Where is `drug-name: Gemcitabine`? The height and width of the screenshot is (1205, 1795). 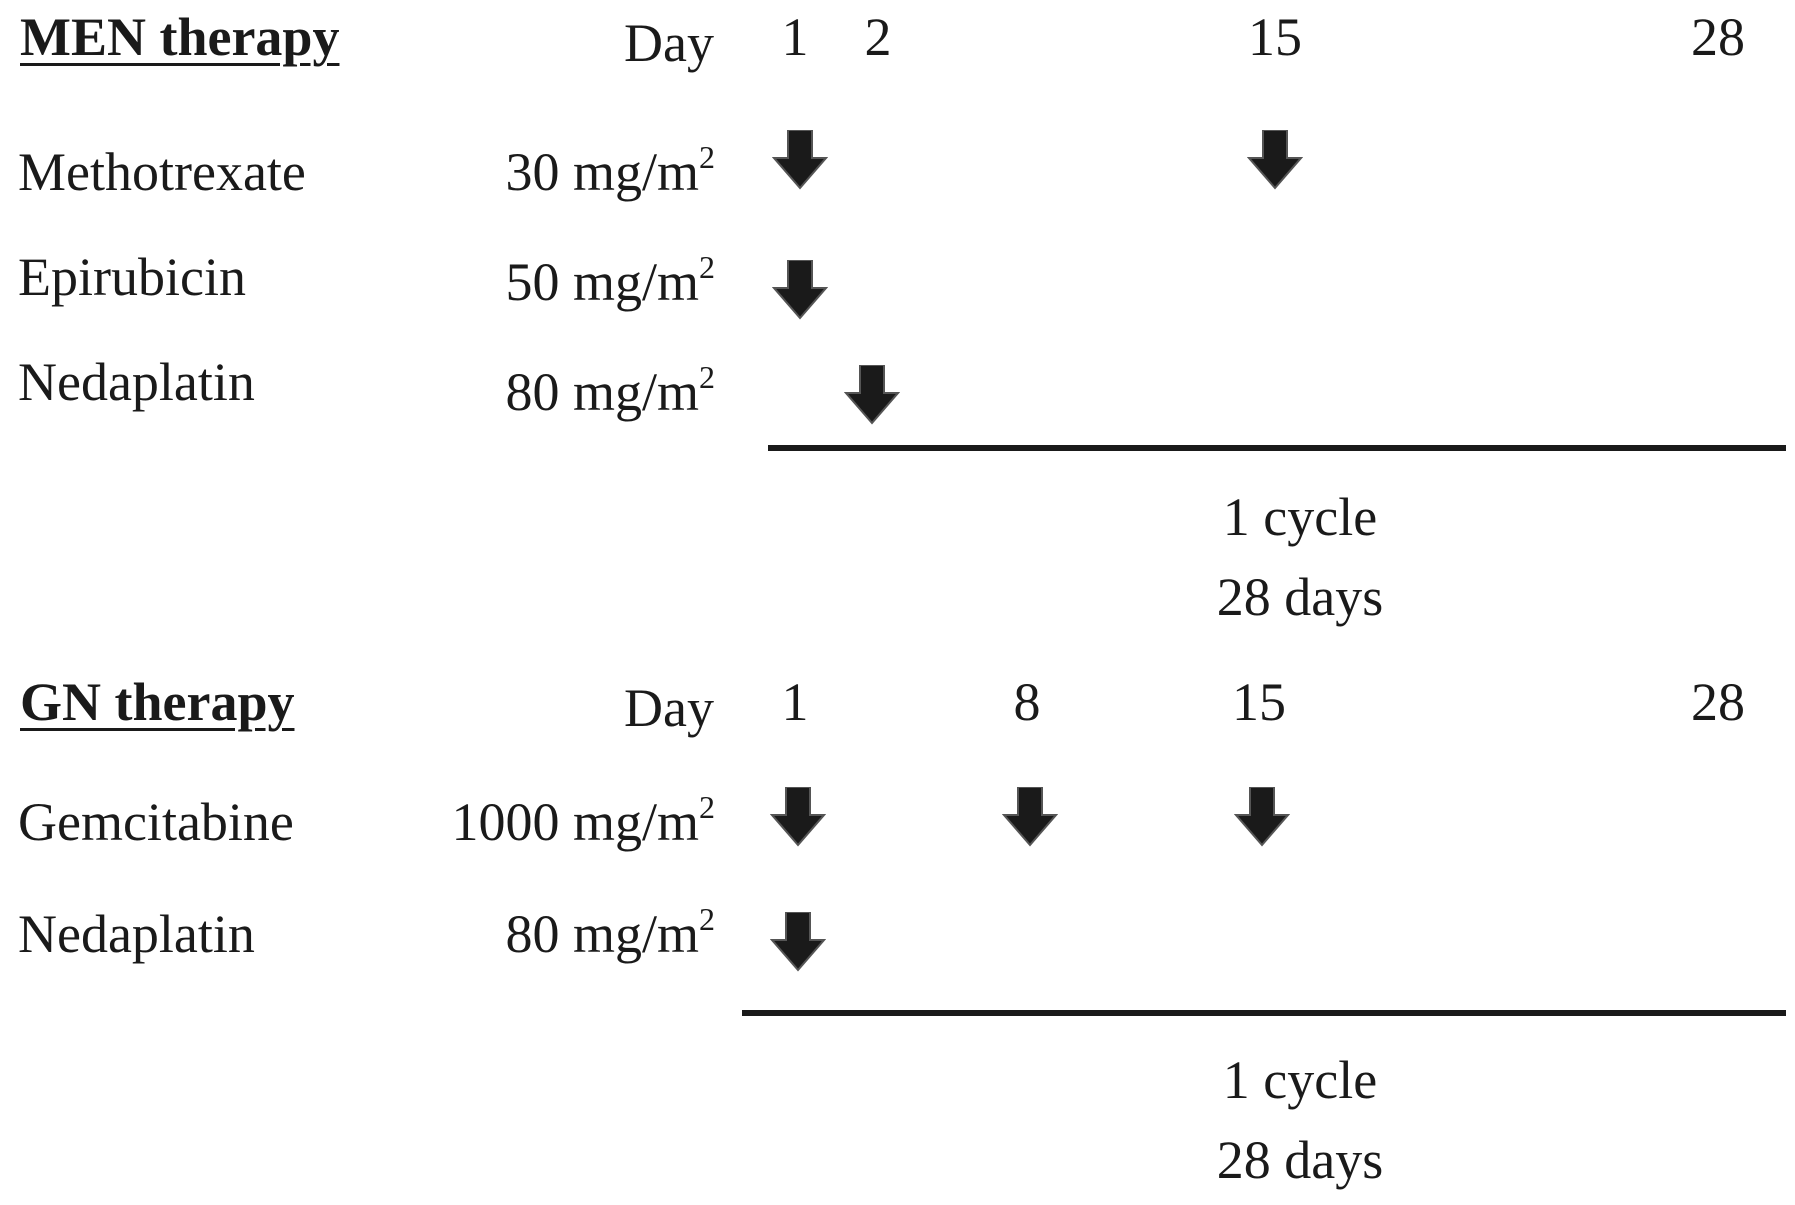
drug-name: Gemcitabine is located at coordinates (156, 822).